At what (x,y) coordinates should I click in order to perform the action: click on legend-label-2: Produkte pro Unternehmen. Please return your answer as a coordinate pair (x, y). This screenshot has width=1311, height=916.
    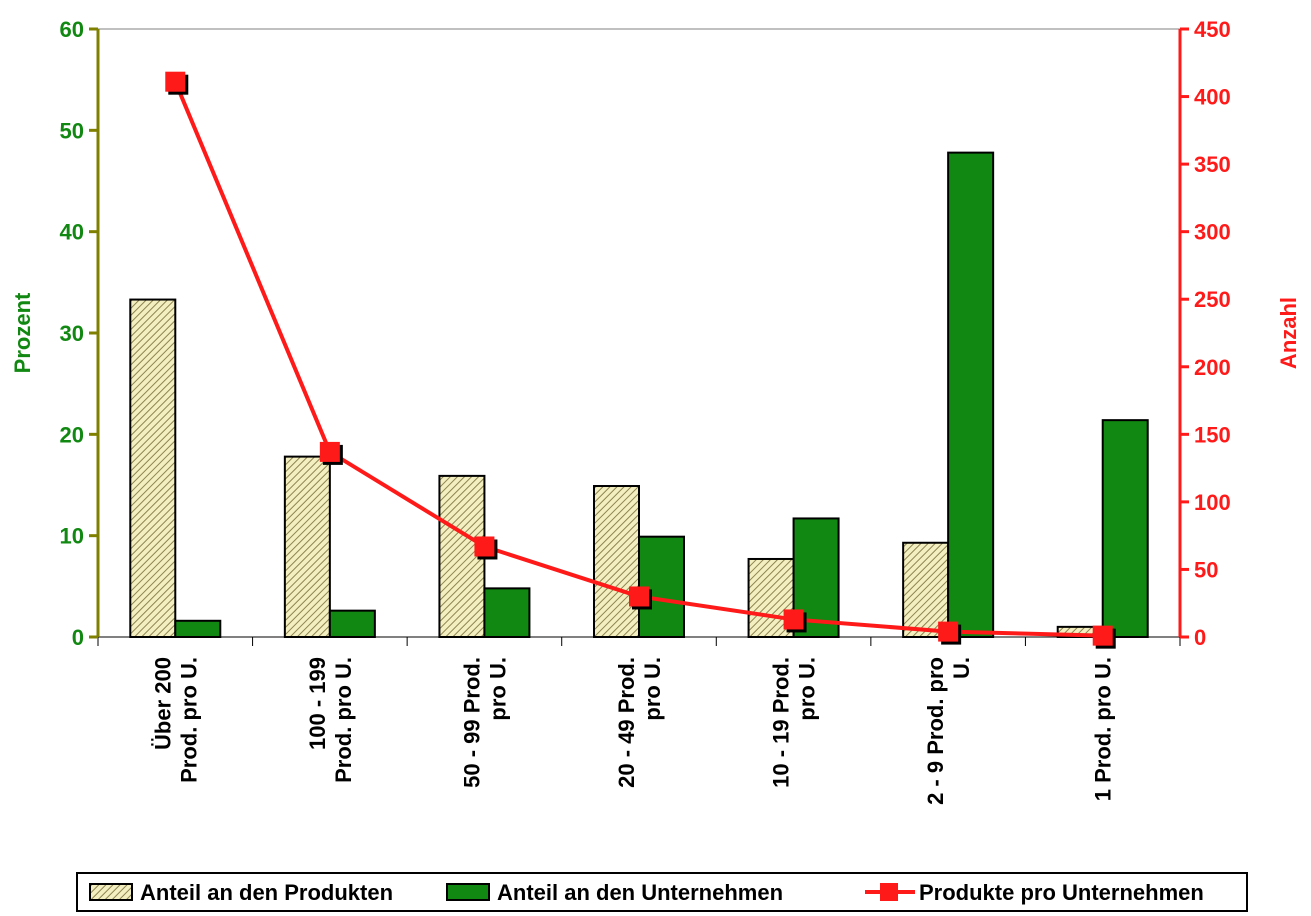
    Looking at the image, I should click on (1061, 892).